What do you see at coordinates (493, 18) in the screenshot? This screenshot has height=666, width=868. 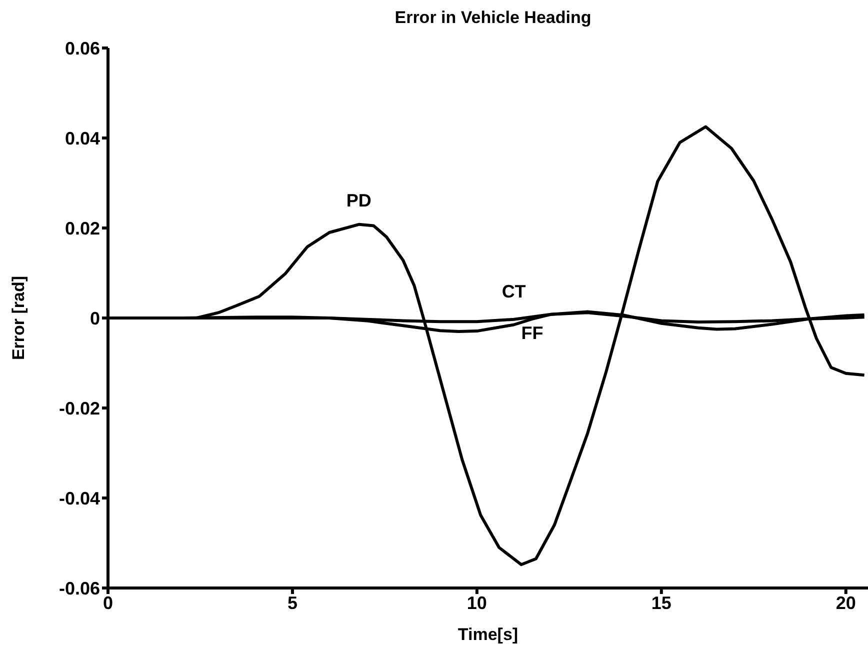 I see `chart-title: Error in Vehicle Heading` at bounding box center [493, 18].